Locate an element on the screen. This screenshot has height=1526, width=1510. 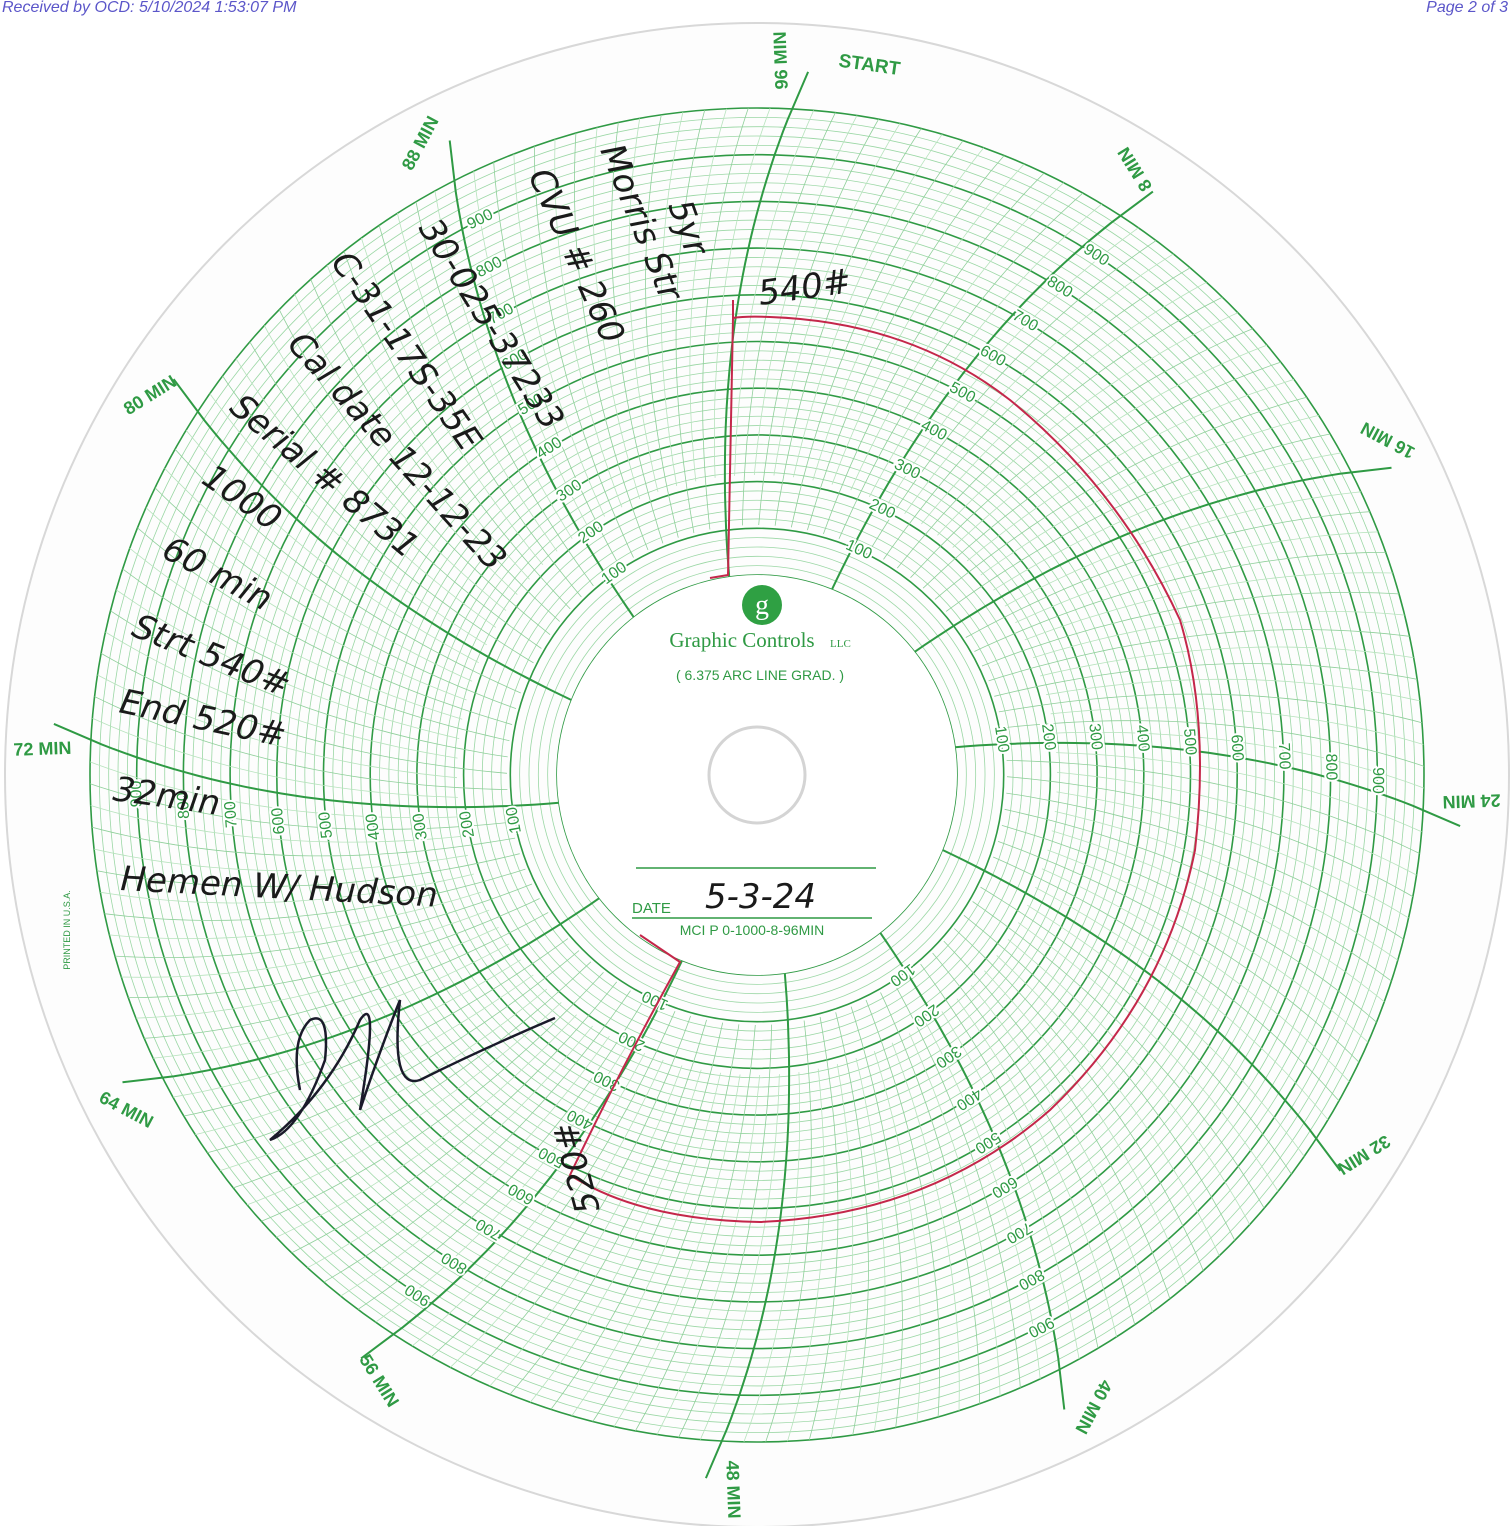
ring-label: 400 is located at coordinates (1142, 738).